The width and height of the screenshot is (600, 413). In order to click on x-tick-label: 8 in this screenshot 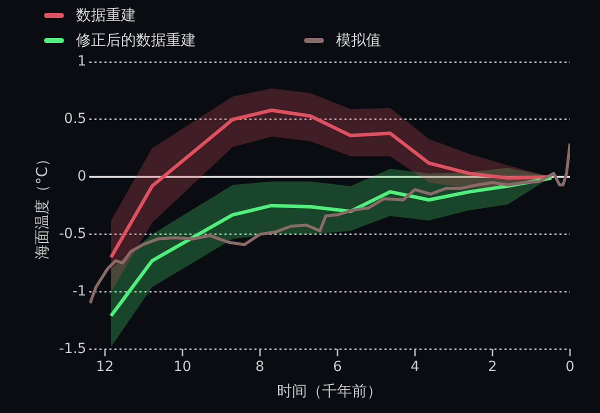, I will do `click(259, 367)`.